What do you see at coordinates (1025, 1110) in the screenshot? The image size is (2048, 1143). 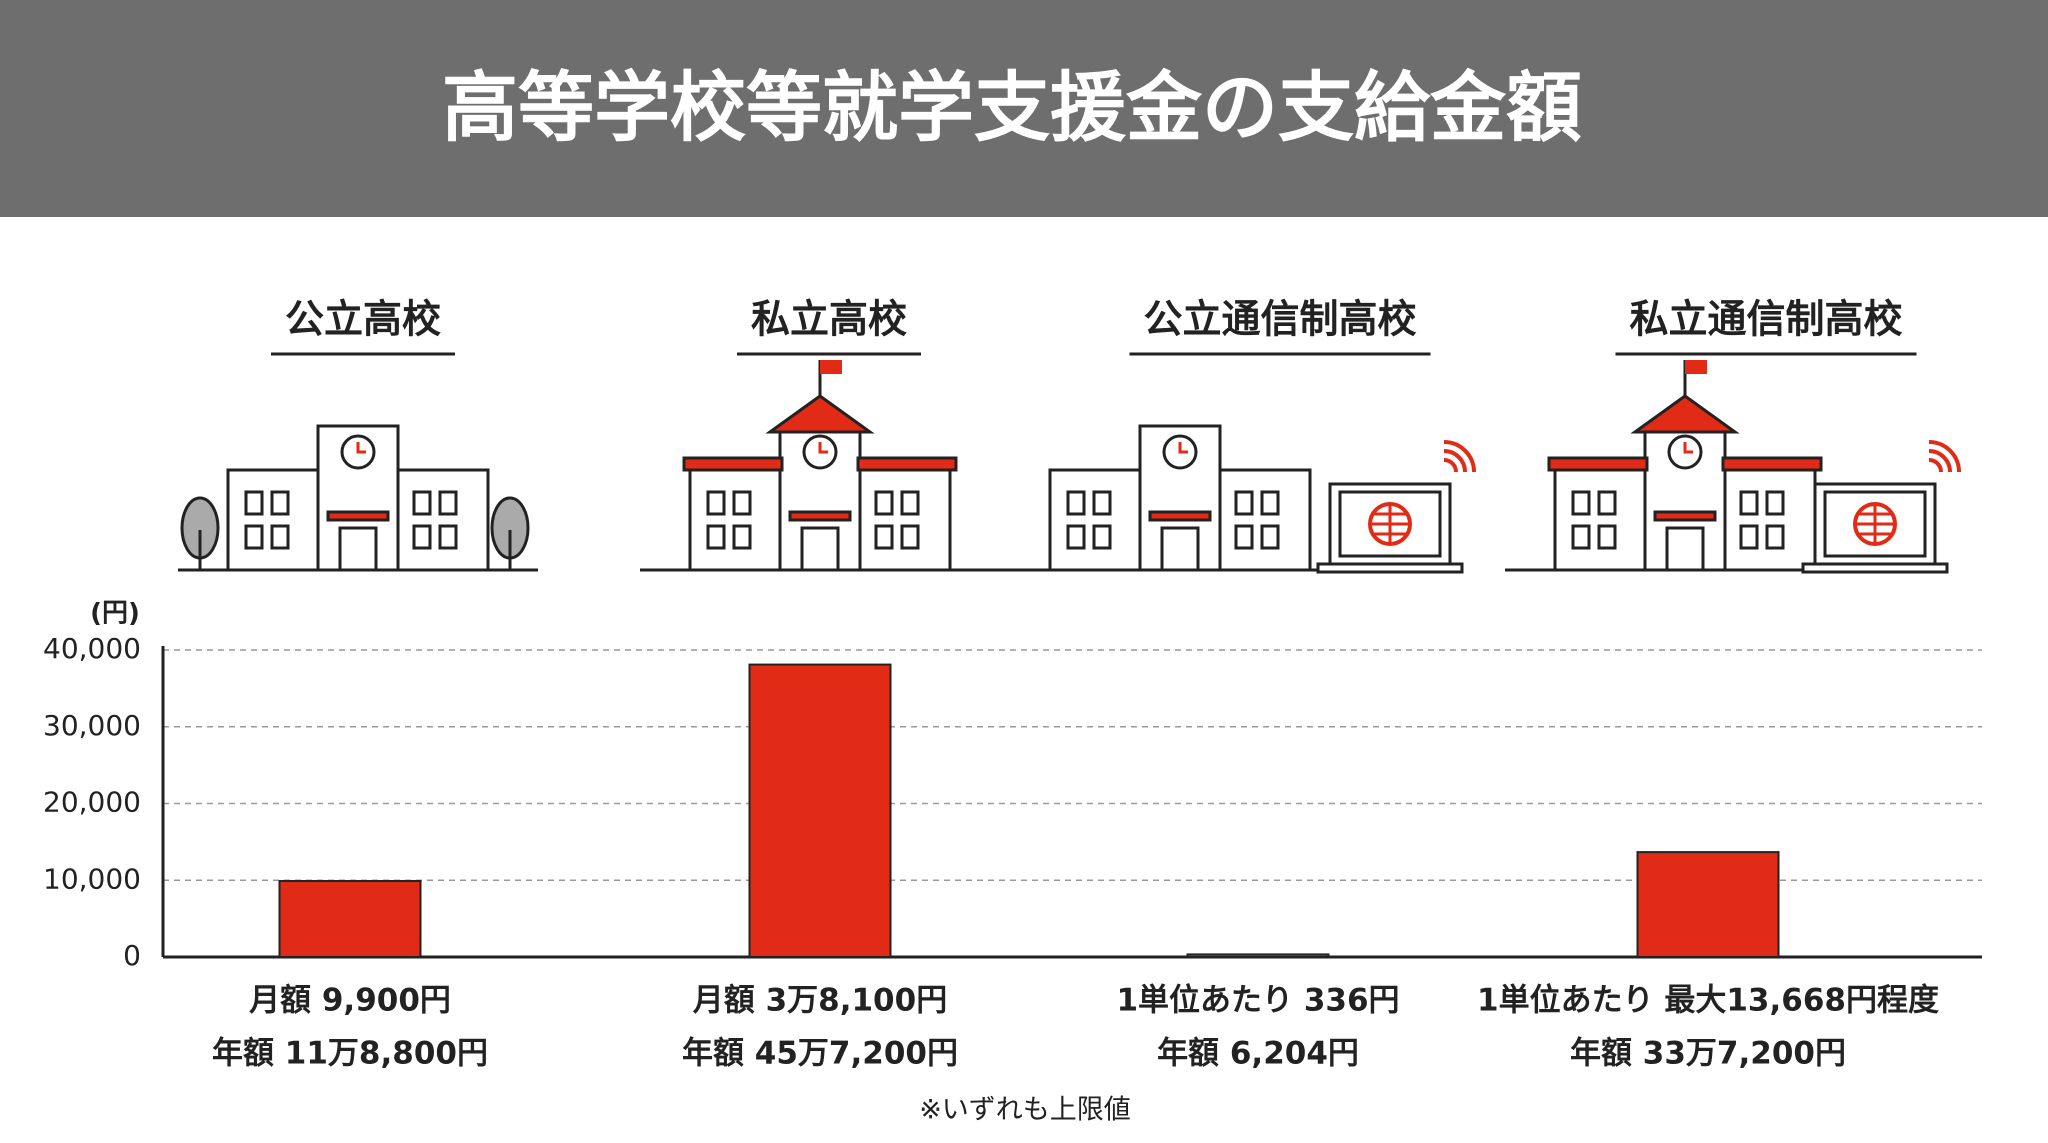 I see `footnote: ※いずれも上限値` at bounding box center [1025, 1110].